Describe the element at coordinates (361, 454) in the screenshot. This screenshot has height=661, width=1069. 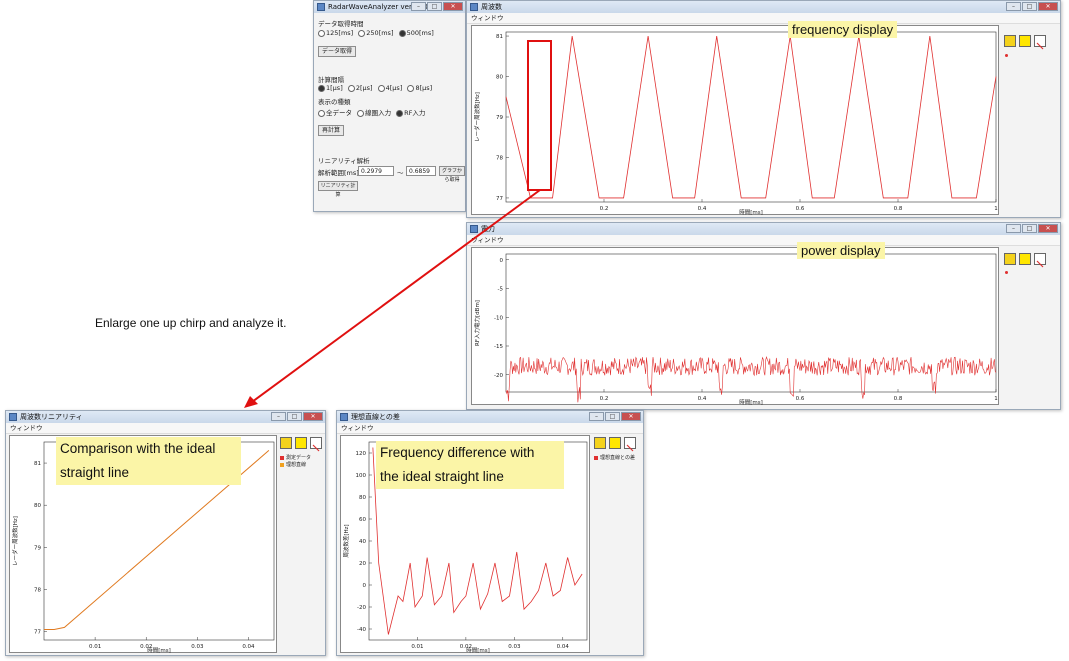
I see `y-tick-label: 120` at that location.